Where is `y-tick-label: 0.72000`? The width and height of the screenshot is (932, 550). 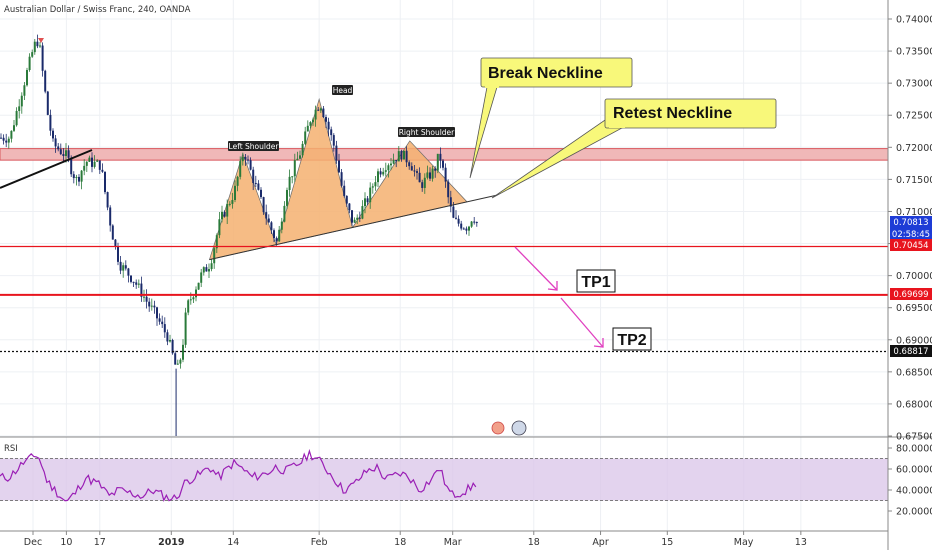
y-tick-label: 0.72000 is located at coordinates (914, 148).